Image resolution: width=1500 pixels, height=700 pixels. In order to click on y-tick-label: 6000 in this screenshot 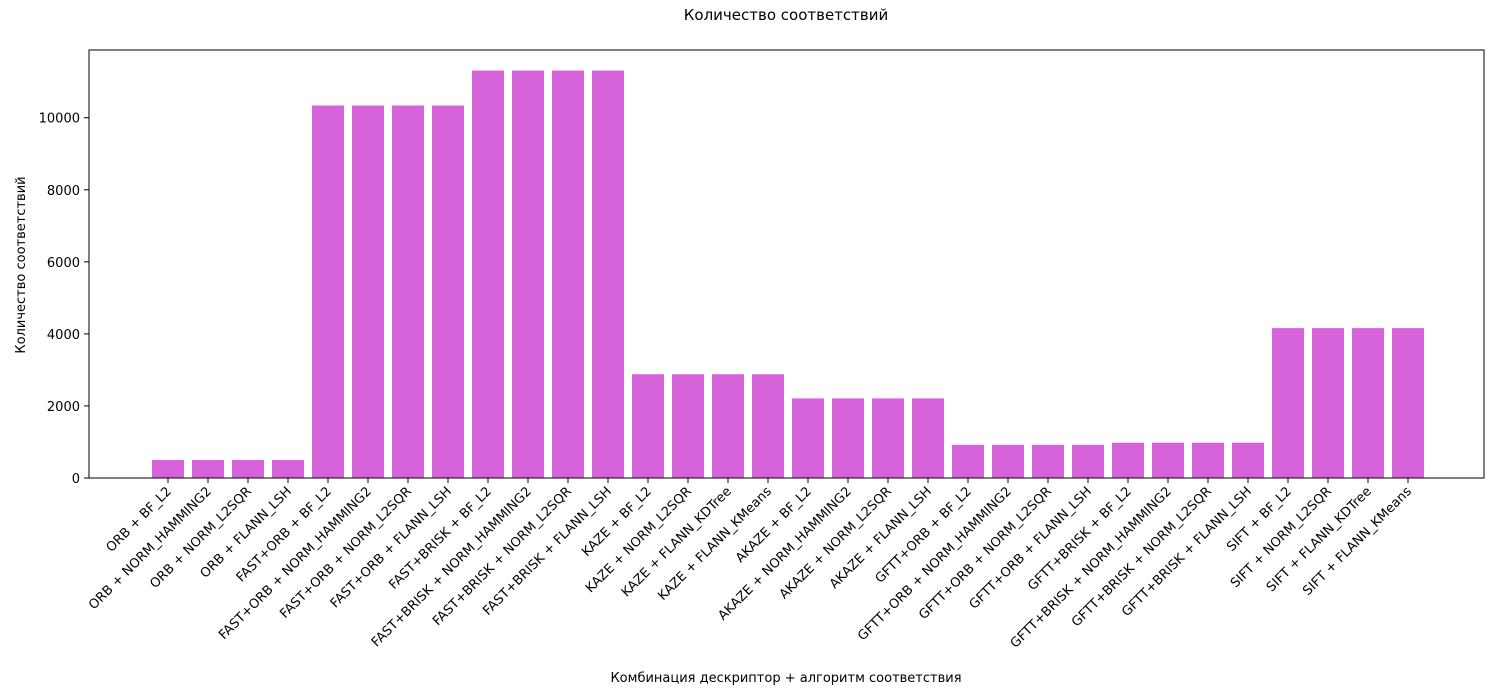, I will do `click(63, 263)`.